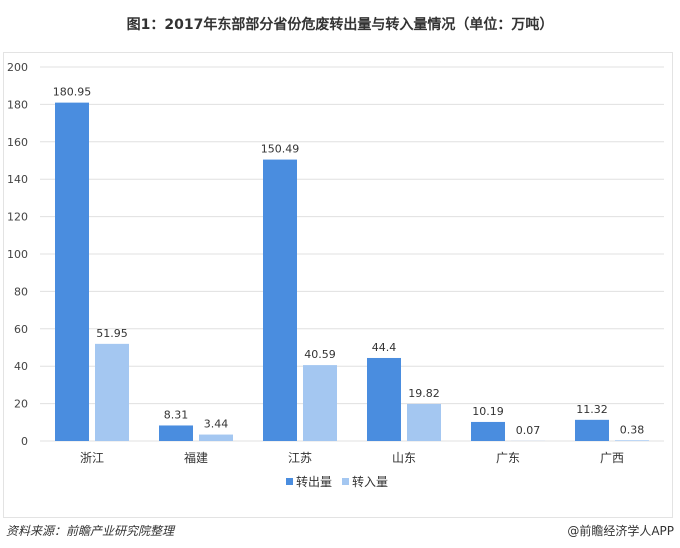  Describe the element at coordinates (17, 142) in the screenshot. I see `y-tick-label: 160` at that location.